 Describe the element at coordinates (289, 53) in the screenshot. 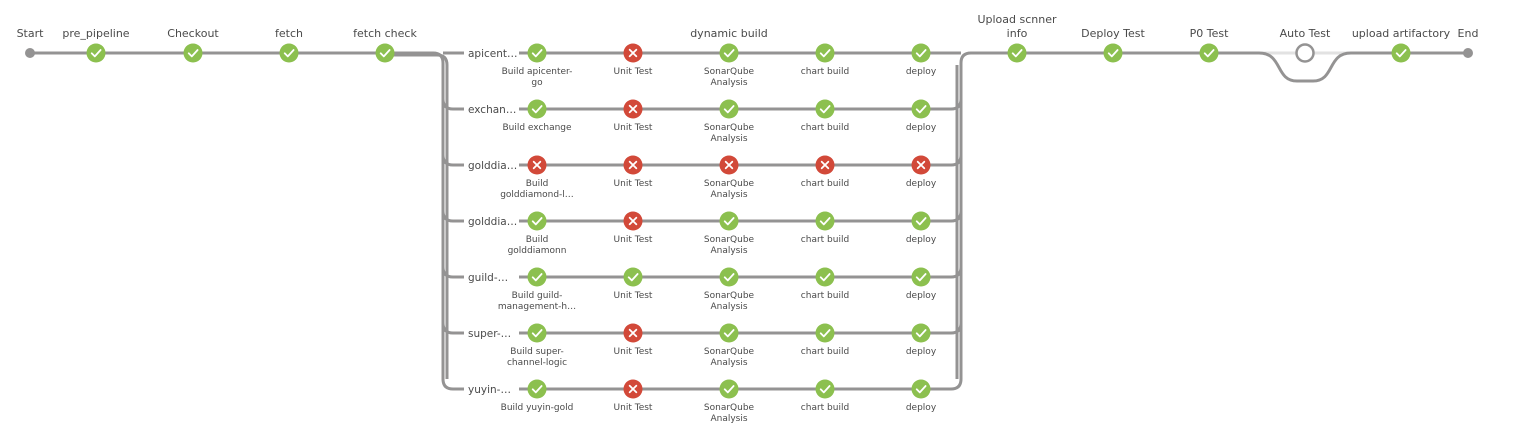

I see `stage-node-fetch` at that location.